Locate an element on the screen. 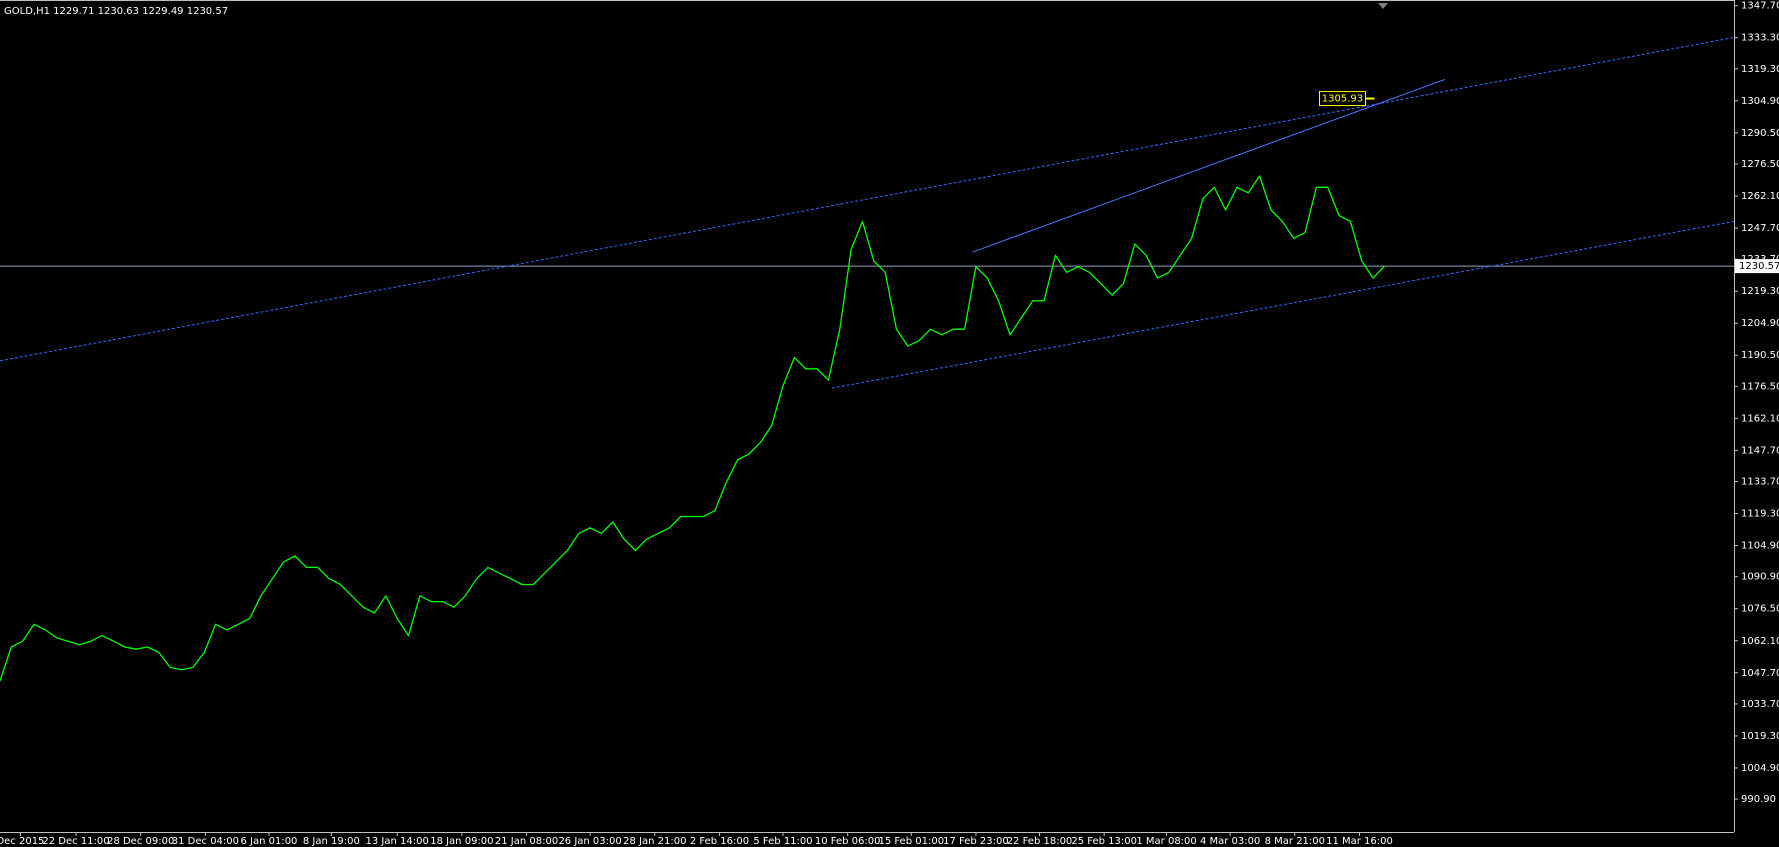 Image resolution: width=1779 pixels, height=847 pixels. y-tick-label: 1204.90 is located at coordinates (1760, 323).